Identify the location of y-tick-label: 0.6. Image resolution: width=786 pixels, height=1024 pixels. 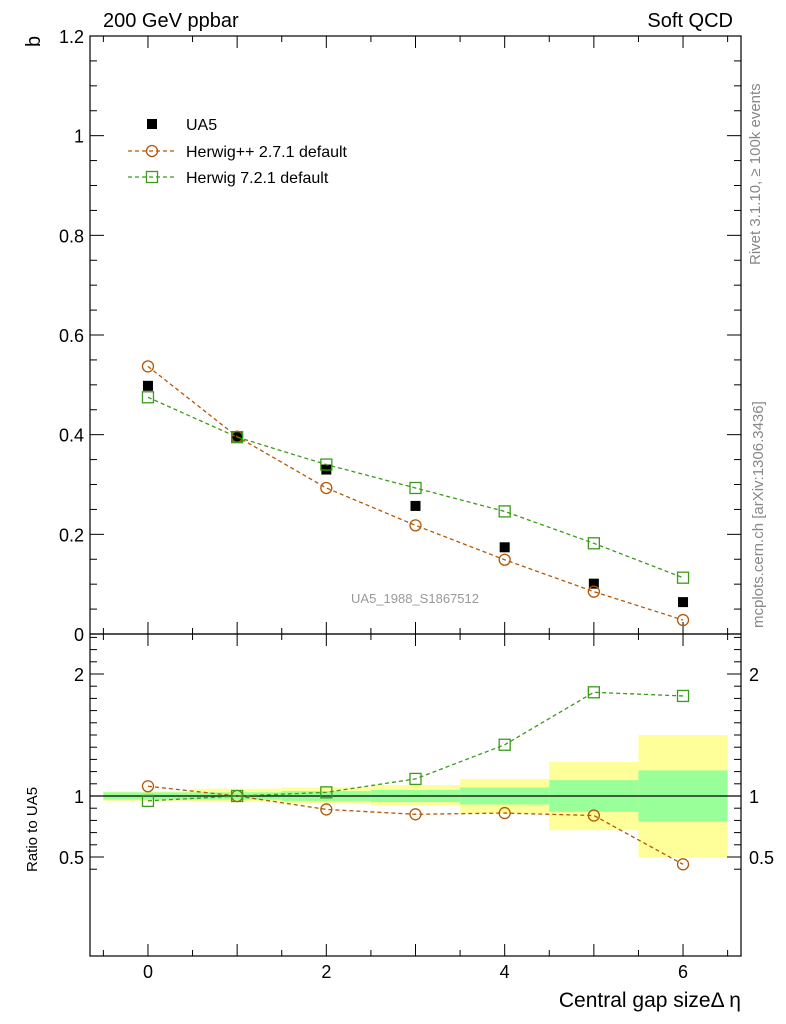
(71, 336).